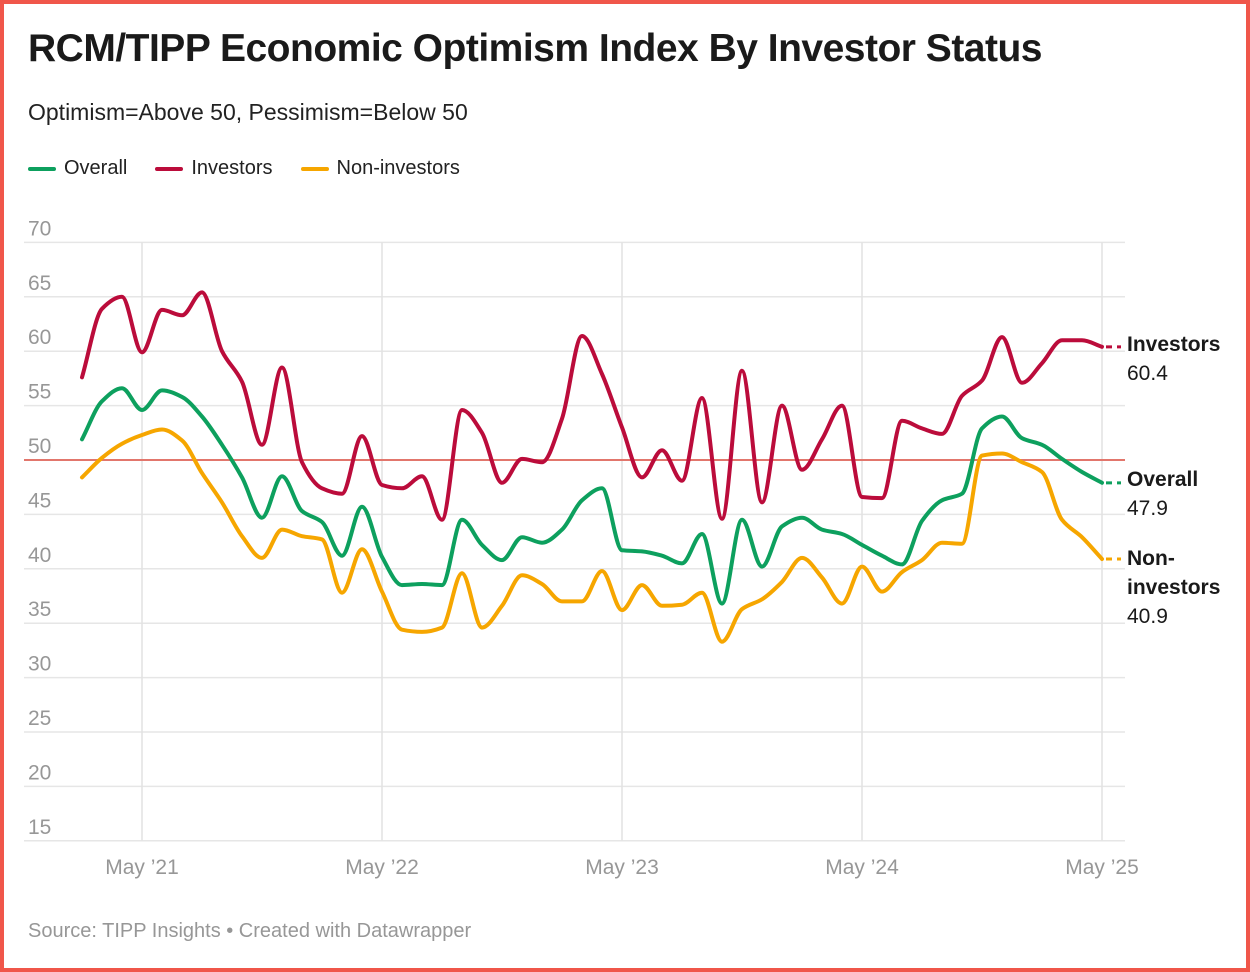 This screenshot has width=1250, height=972. I want to click on x-axis-tick-label: May ’24, so click(862, 867).